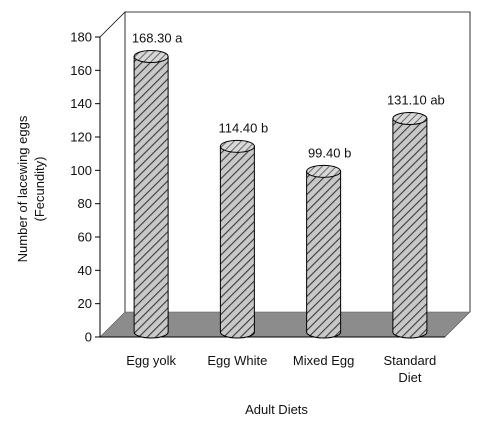 Image resolution: width=483 pixels, height=428 pixels. What do you see at coordinates (329, 152) in the screenshot?
I see `data-label: 99.40 b` at bounding box center [329, 152].